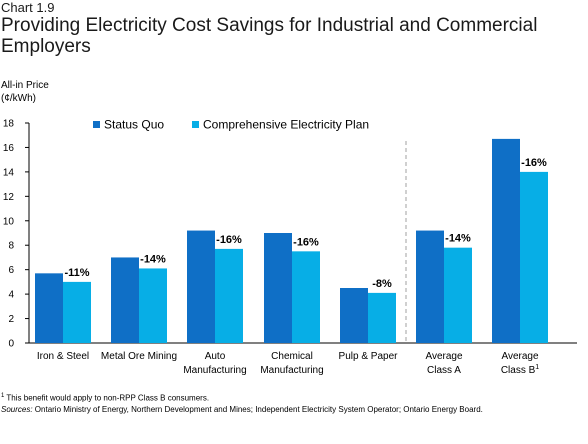 The image size is (588, 444). I want to click on y-tick-label: 6, so click(11, 270).